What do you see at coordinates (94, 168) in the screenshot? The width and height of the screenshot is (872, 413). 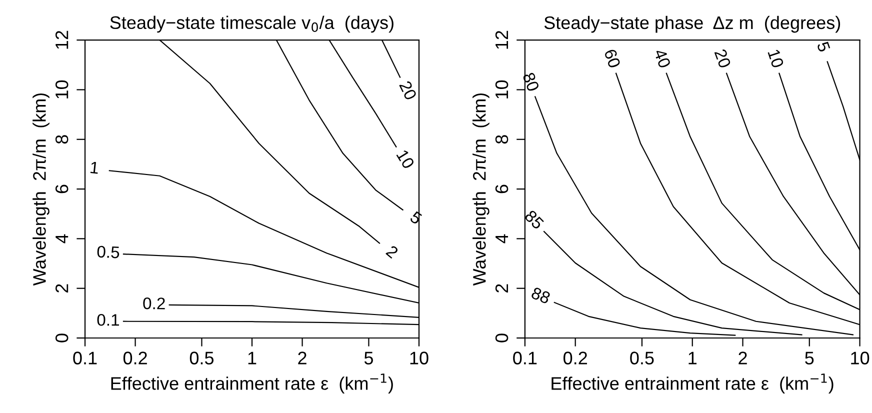 I see `annotation: 1` at bounding box center [94, 168].